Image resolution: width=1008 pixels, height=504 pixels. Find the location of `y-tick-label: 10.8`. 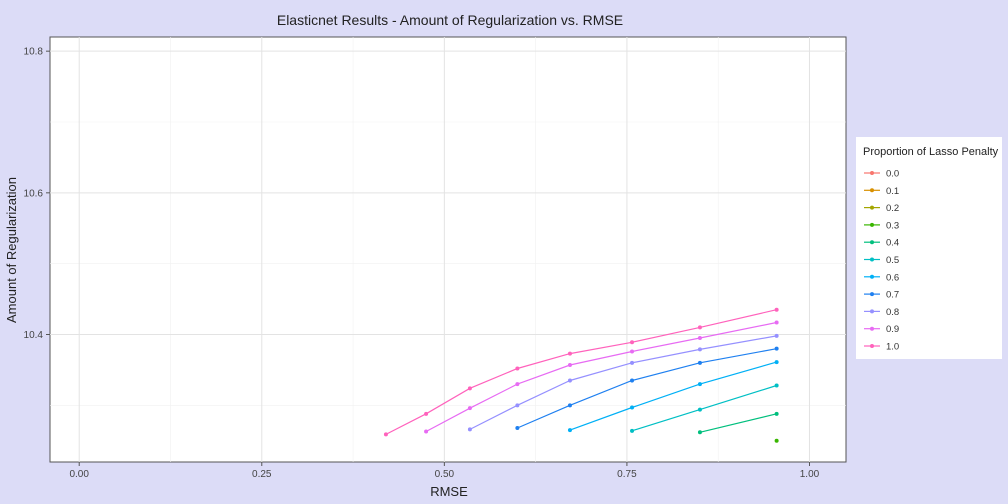

y-tick-label: 10.8 is located at coordinates (34, 52).